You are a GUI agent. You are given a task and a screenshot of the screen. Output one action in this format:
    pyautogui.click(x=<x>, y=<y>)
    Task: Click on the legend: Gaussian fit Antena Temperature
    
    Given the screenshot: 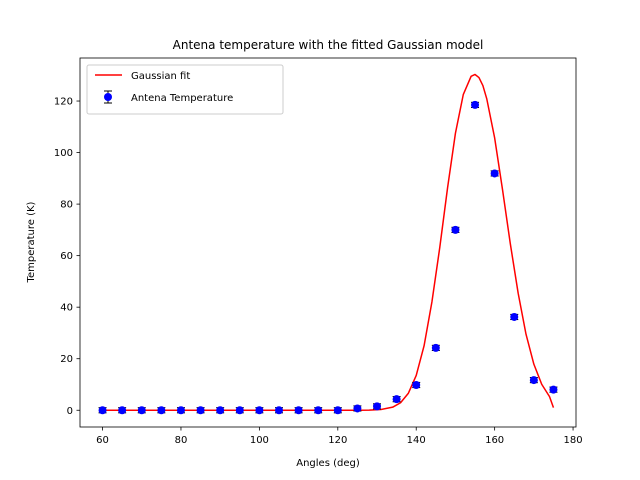 What is the action you would take?
    pyautogui.click(x=185, y=89)
    